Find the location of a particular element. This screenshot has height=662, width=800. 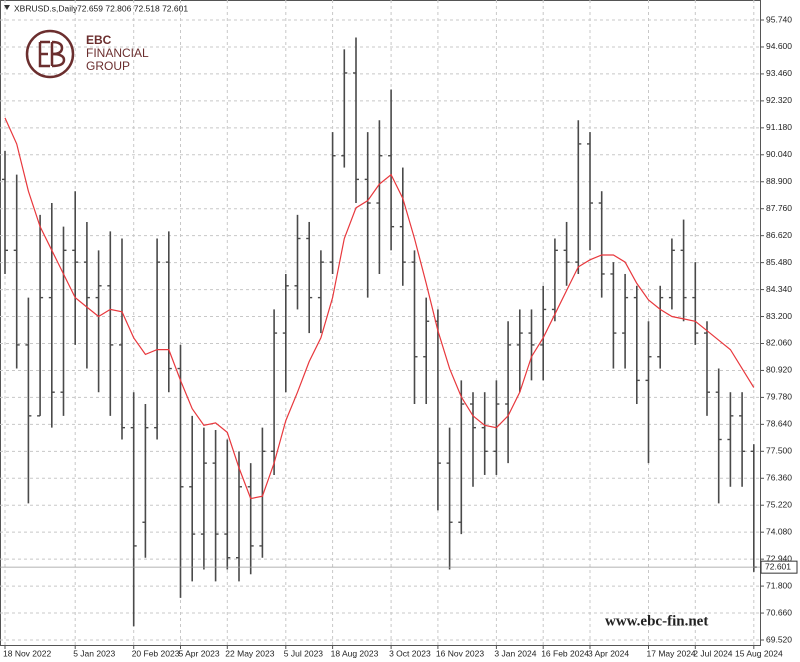

logo-text: FINANCIAL is located at coordinates (117, 53).